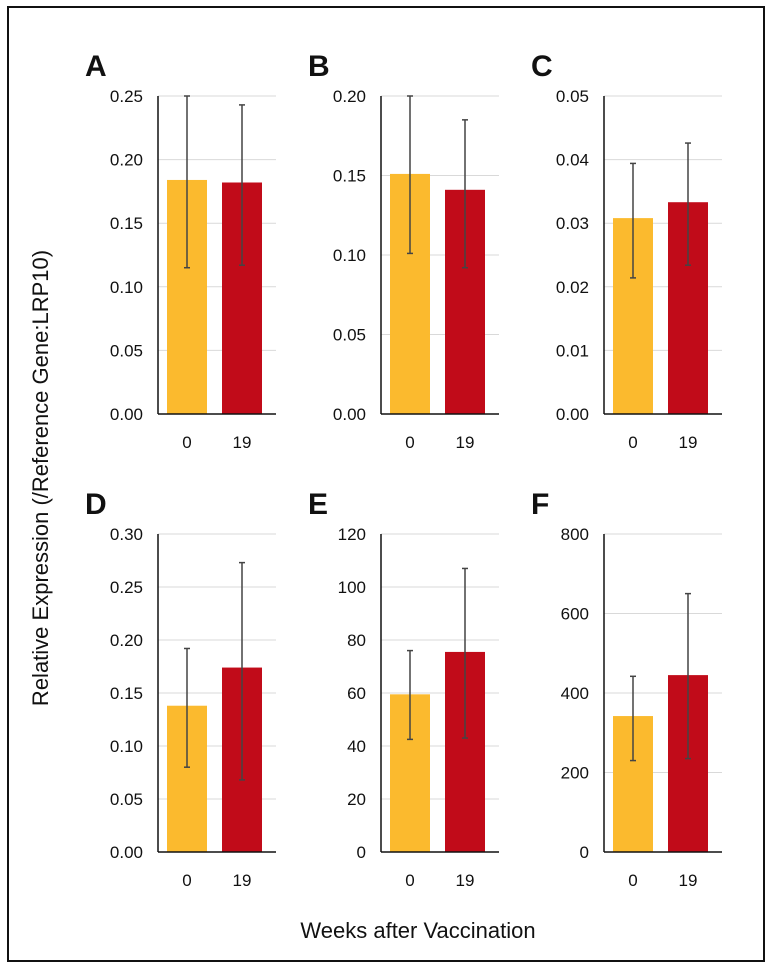  I want to click on x-tick-label-e-1: 19, so click(465, 880).